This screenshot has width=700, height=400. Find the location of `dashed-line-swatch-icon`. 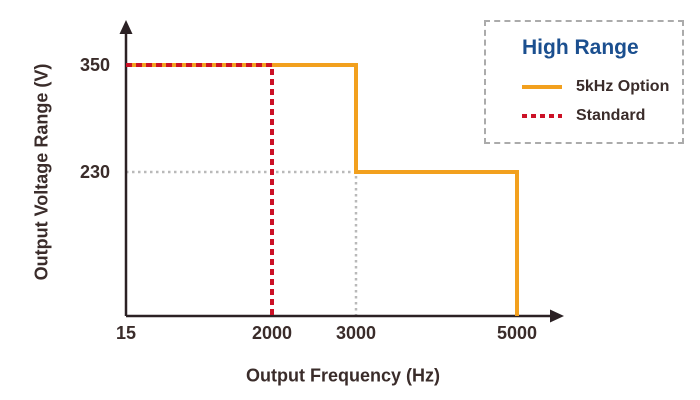

dashed-line-swatch-icon is located at coordinates (542, 116).